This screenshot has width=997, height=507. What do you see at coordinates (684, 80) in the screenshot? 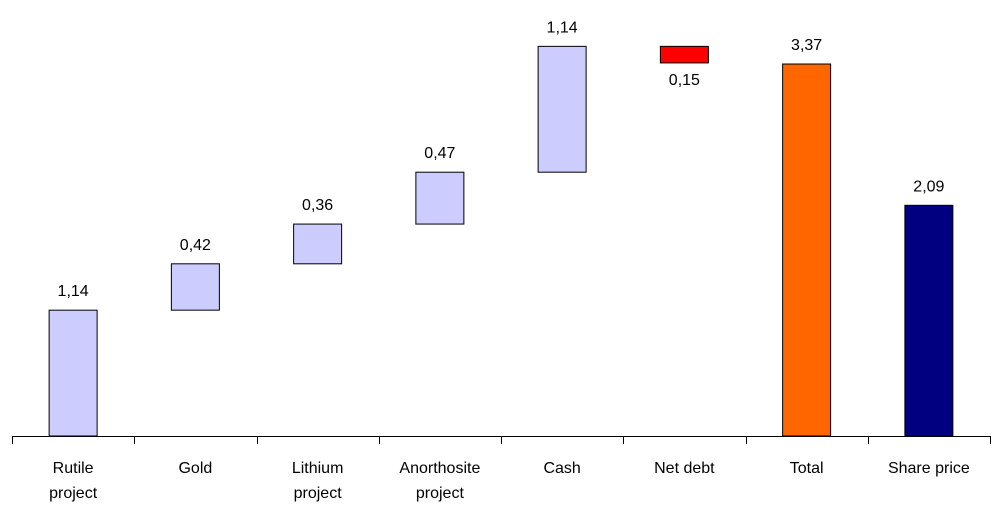
I see `value-label: 0,15` at bounding box center [684, 80].